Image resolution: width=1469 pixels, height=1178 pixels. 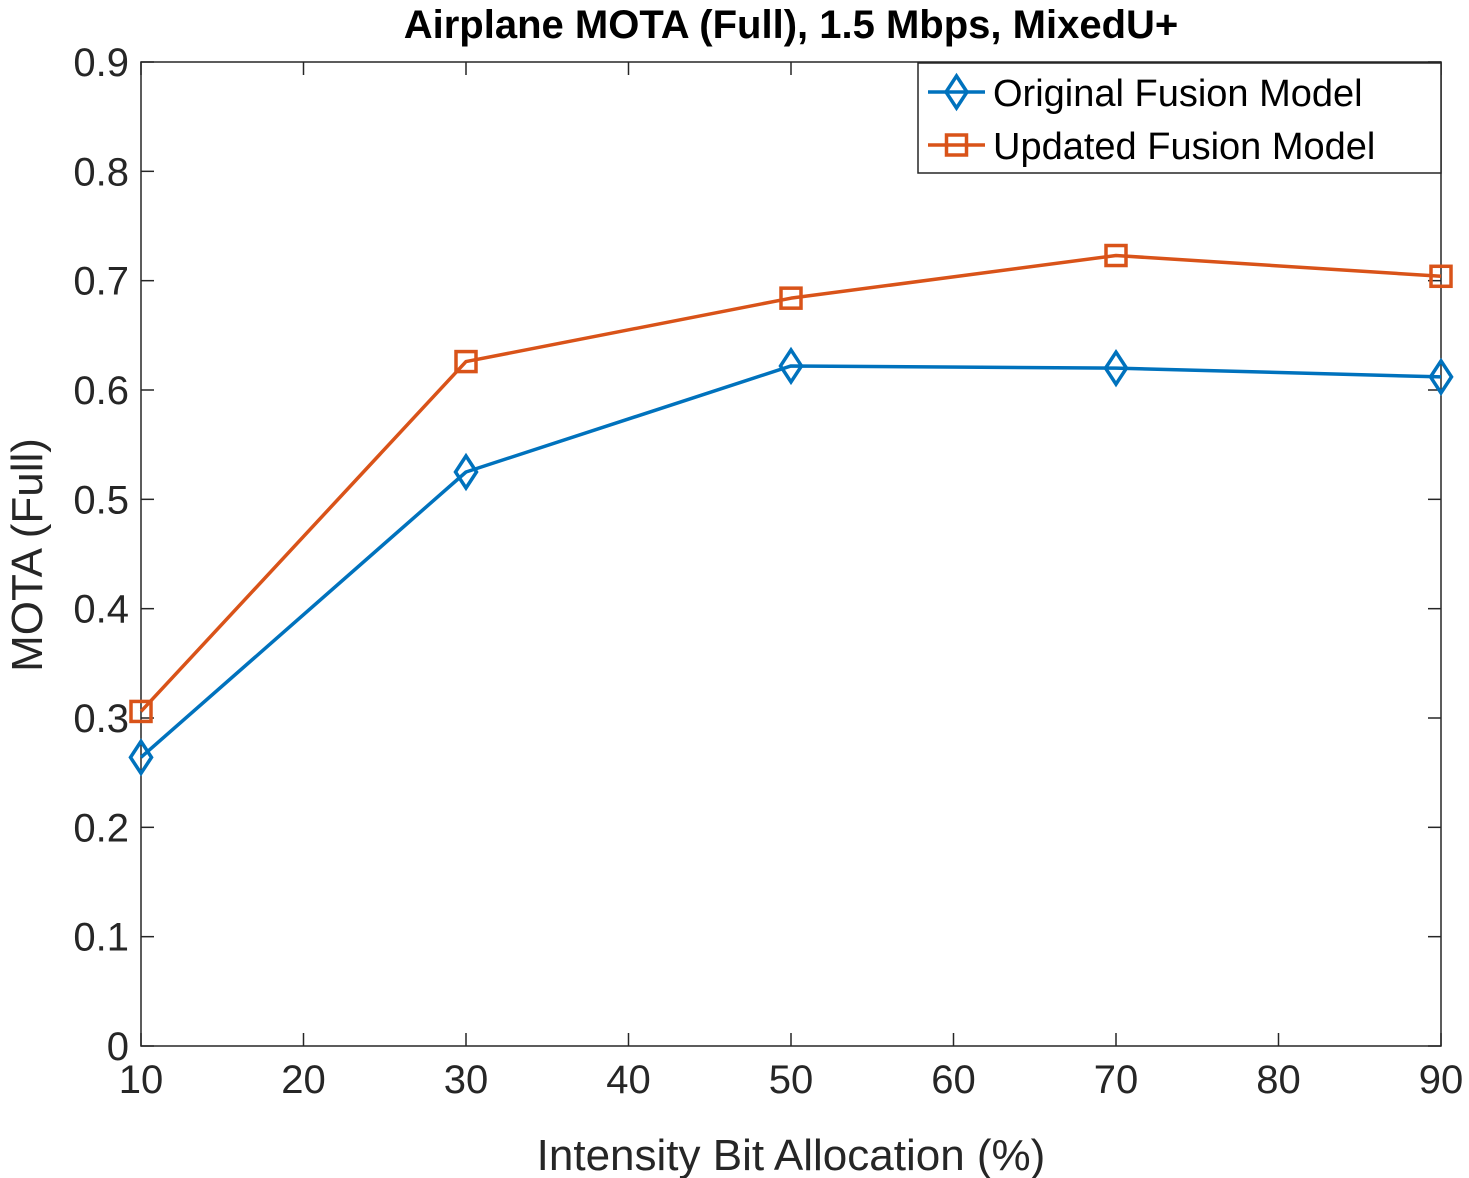 What do you see at coordinates (1184, 147) in the screenshot?
I see `legend-label-updated: Updated Fusion Model` at bounding box center [1184, 147].